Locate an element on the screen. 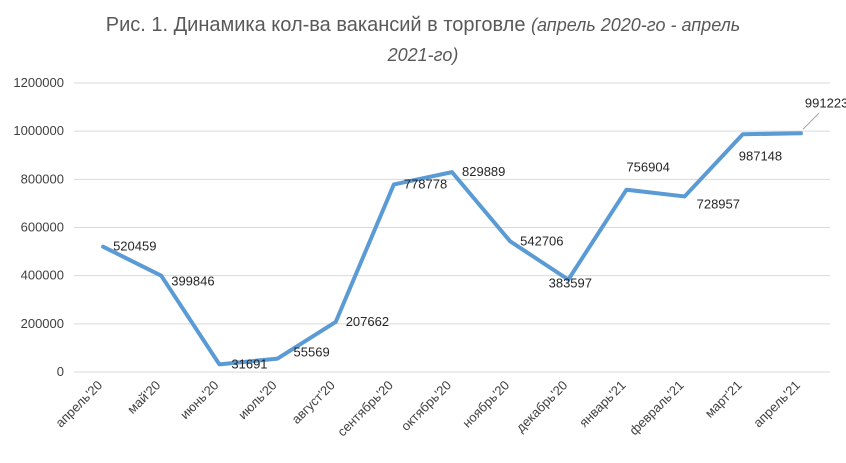 This screenshot has height=463, width=846. y-tick-label: 400000 is located at coordinates (42, 275).